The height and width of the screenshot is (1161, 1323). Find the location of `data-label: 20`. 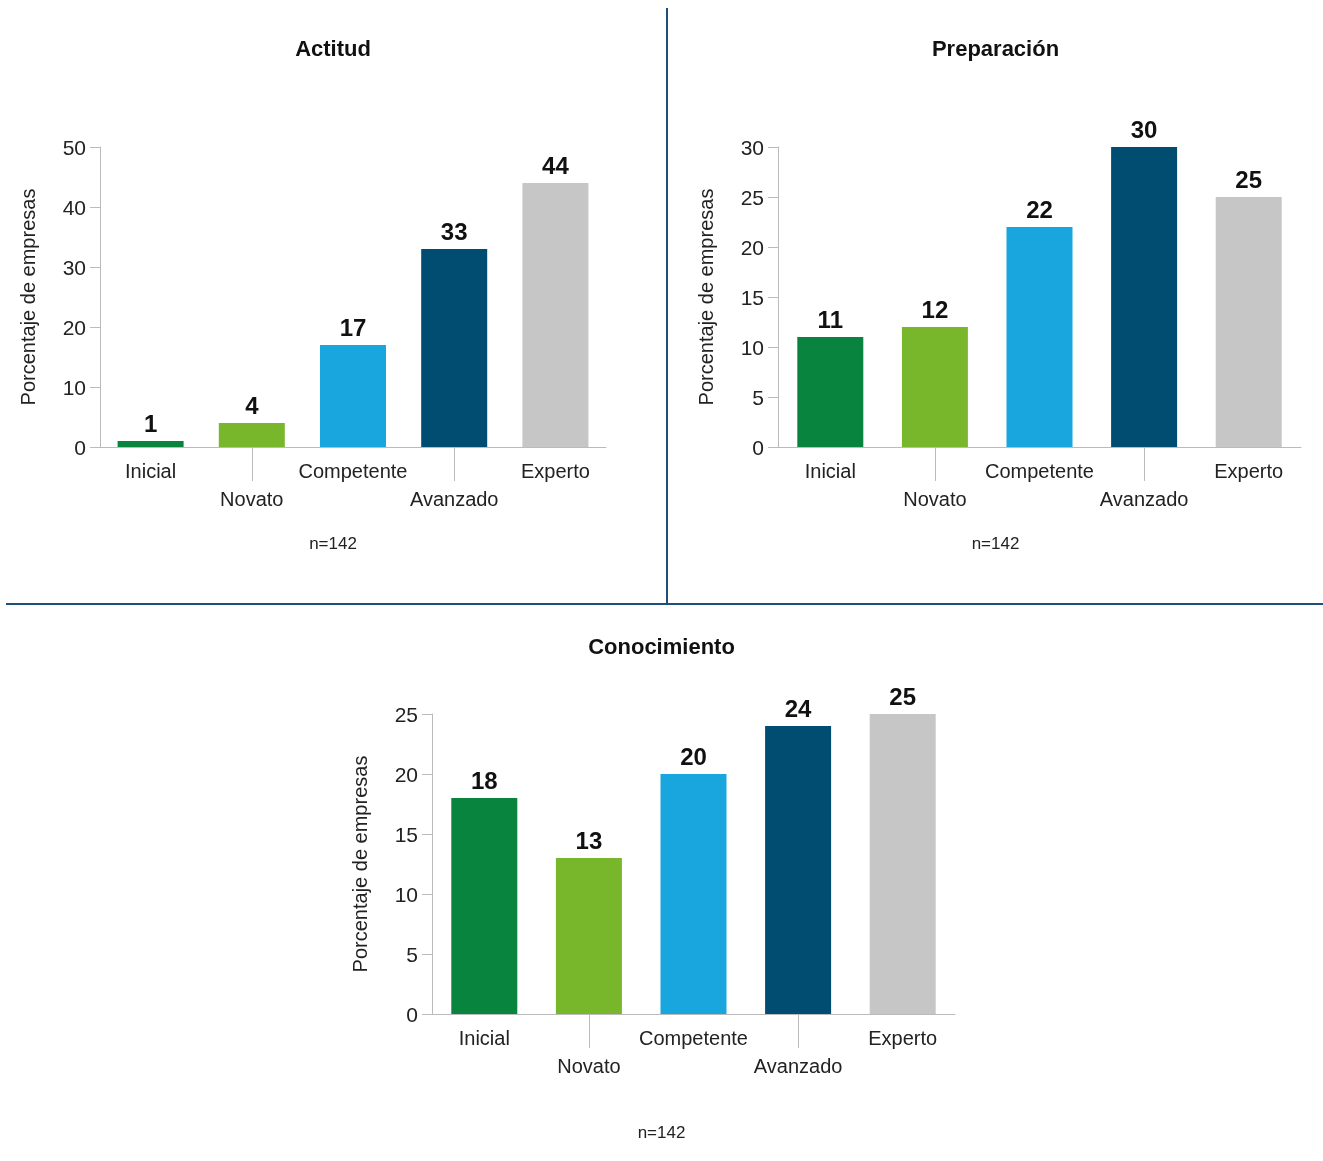

data-label: 20 is located at coordinates (693, 756).